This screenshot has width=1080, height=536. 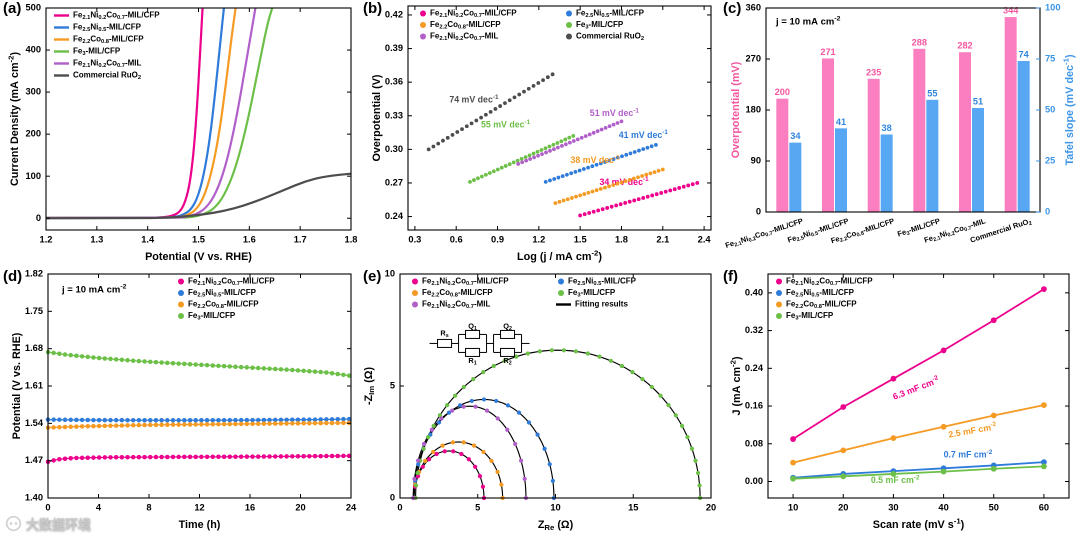 What do you see at coordinates (732, 8) in the screenshot?
I see `panel-c-label: (c)` at bounding box center [732, 8].